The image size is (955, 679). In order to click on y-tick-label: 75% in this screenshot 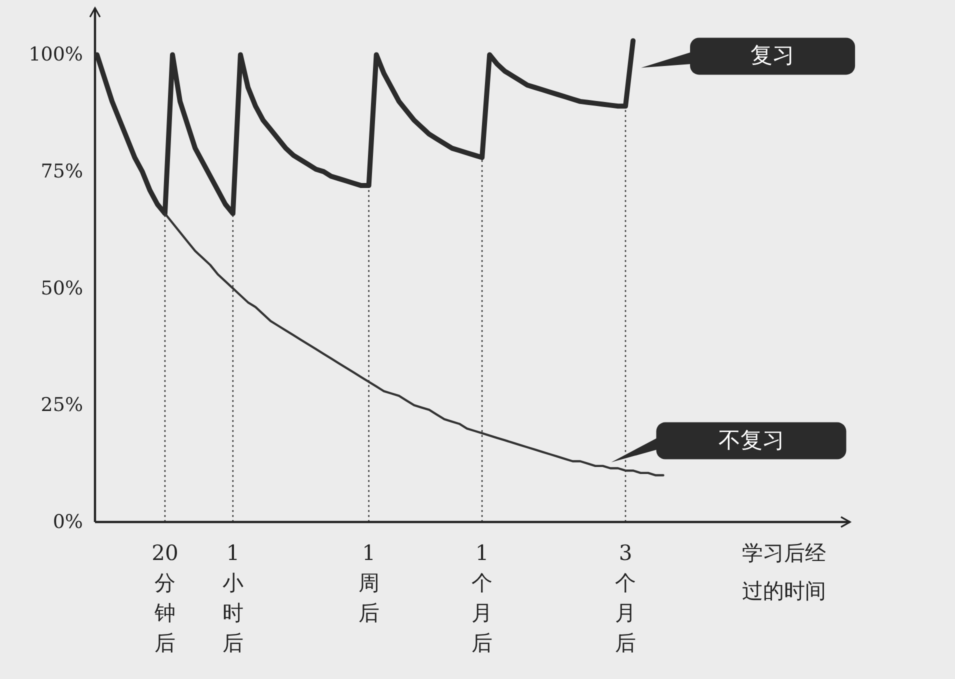, I will do `click(61, 171)`.